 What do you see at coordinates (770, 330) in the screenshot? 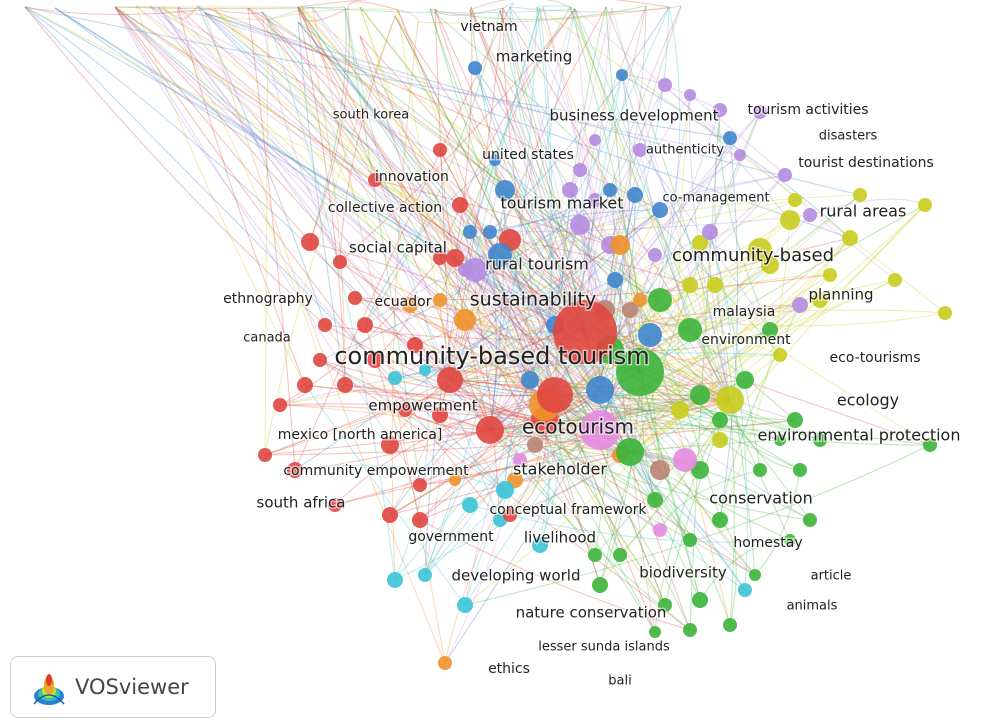
I see `node-n12` at bounding box center [770, 330].